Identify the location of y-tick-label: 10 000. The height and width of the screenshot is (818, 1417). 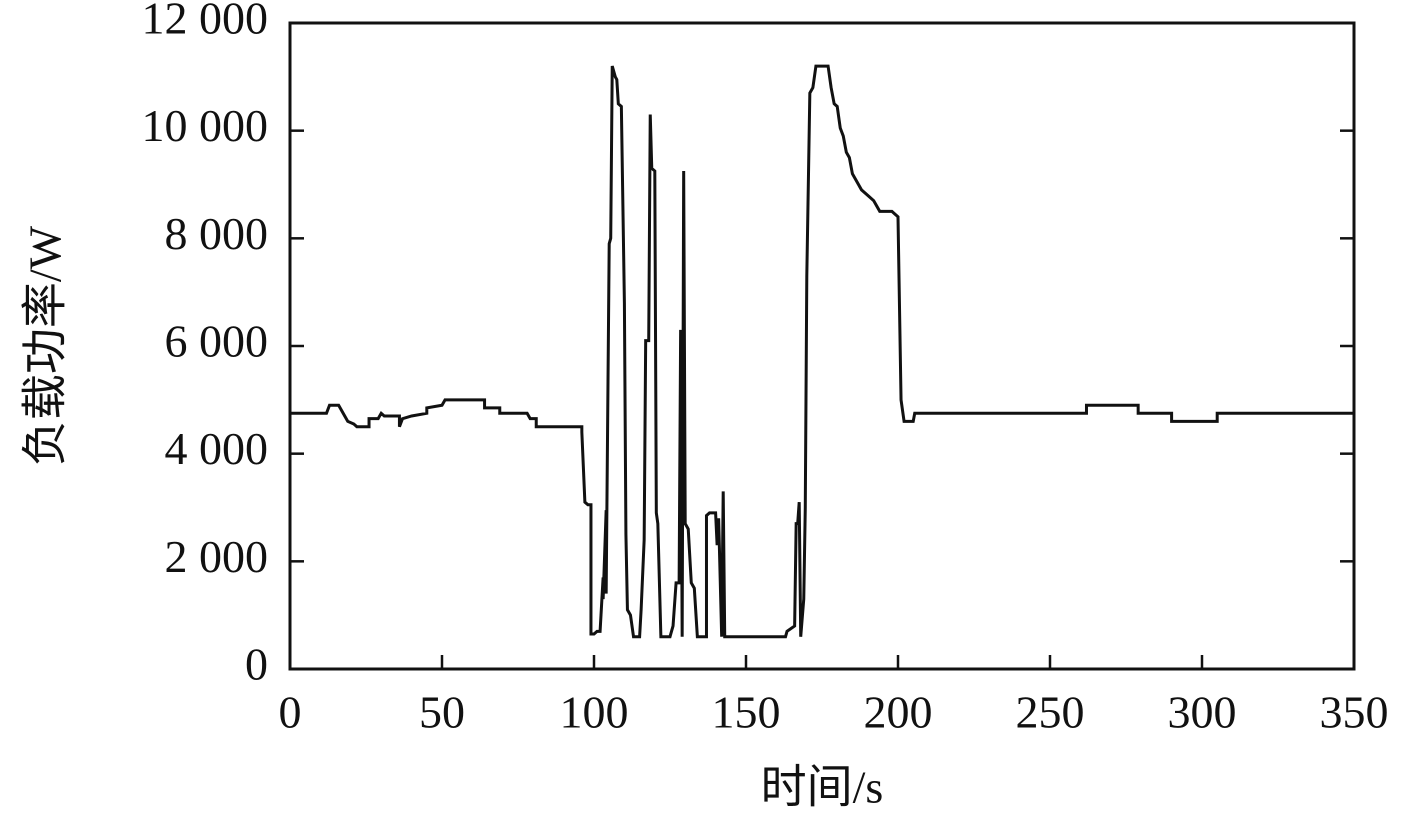
(205, 125).